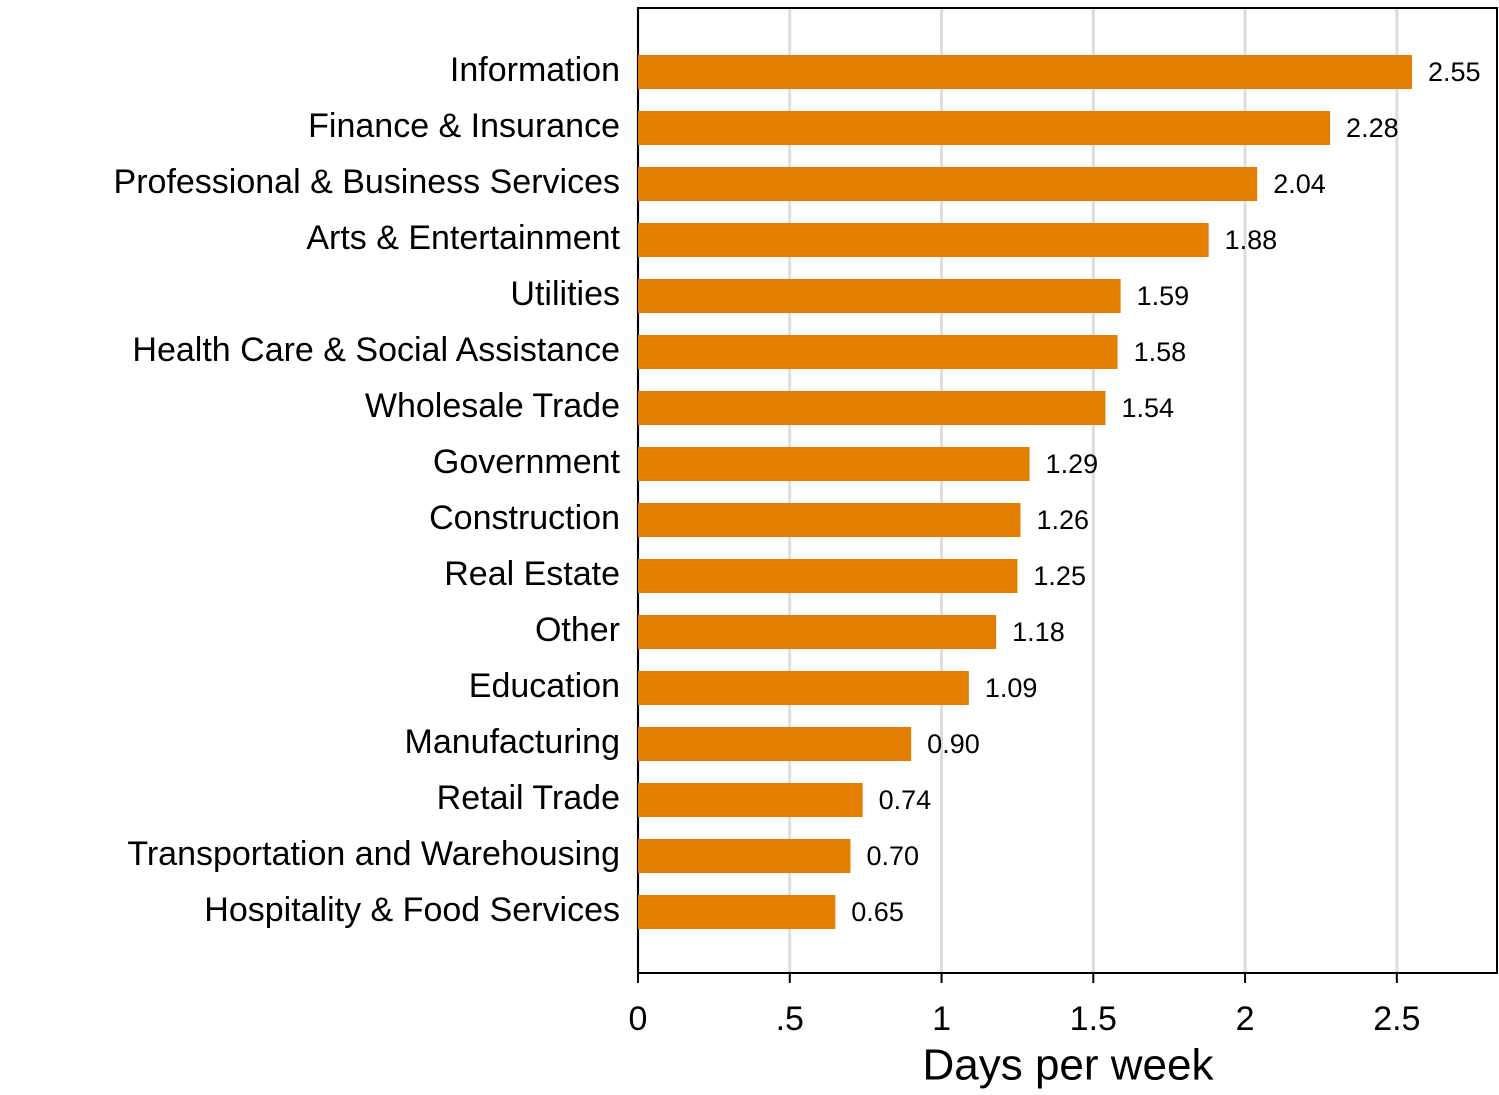 The image size is (1499, 1095). Describe the element at coordinates (577, 630) in the screenshot. I see `y-tick-label: Other` at that location.